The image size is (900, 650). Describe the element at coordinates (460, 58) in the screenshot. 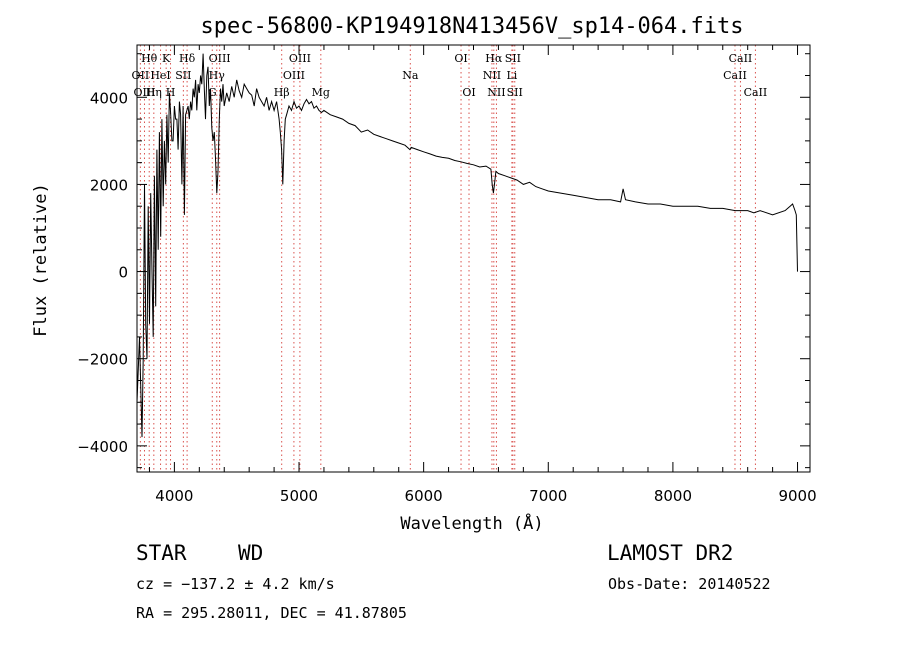

I see `line-label-17: OI` at that location.